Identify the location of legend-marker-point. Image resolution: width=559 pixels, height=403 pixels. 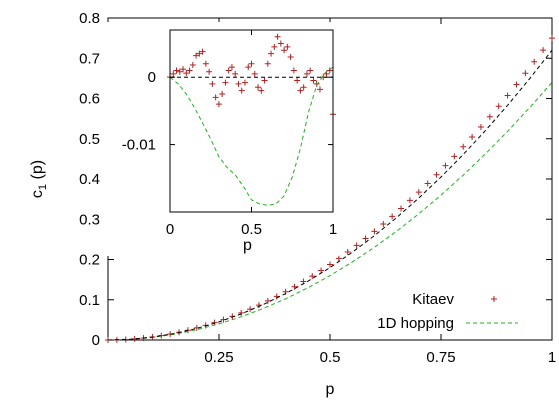
(494, 299).